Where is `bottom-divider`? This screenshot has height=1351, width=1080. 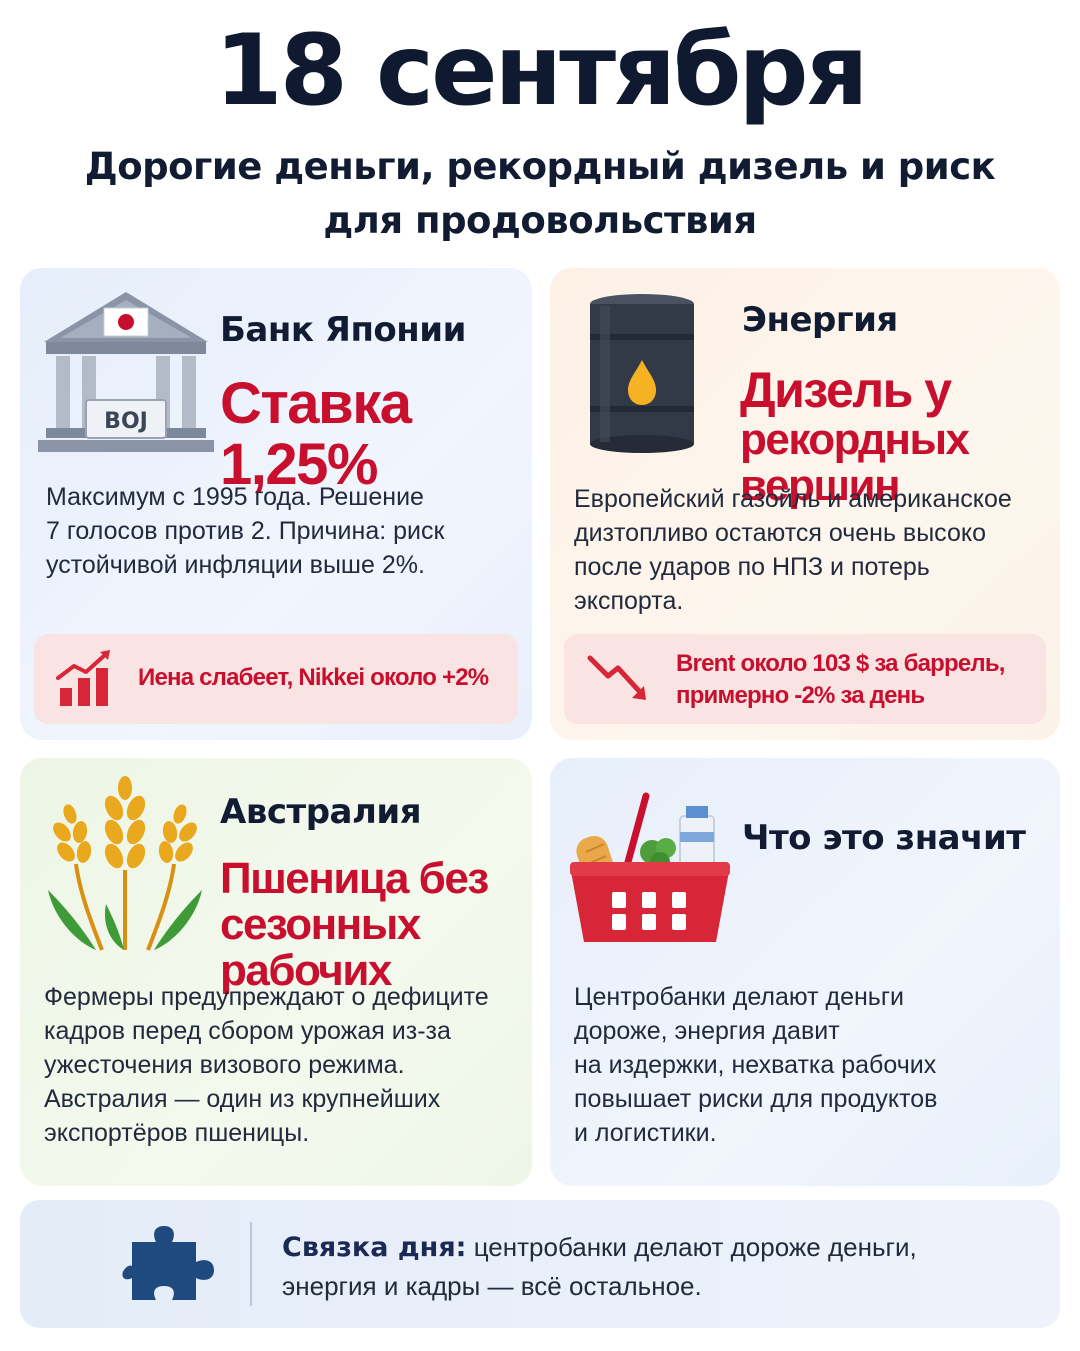 bottom-divider is located at coordinates (251, 1264).